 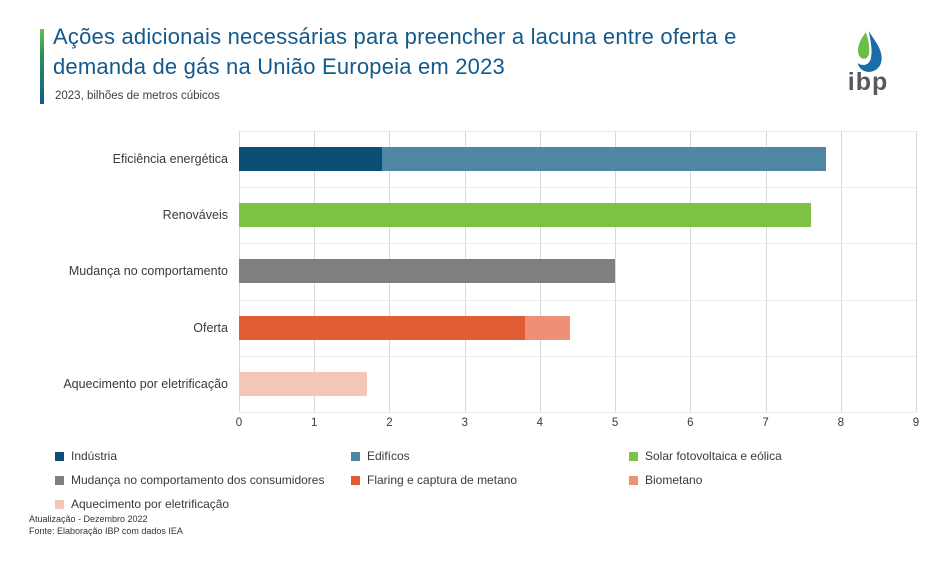 I want to click on footer-source-note: Fonte: Elaboração IBP com dados IEA, so click(x=106, y=531).